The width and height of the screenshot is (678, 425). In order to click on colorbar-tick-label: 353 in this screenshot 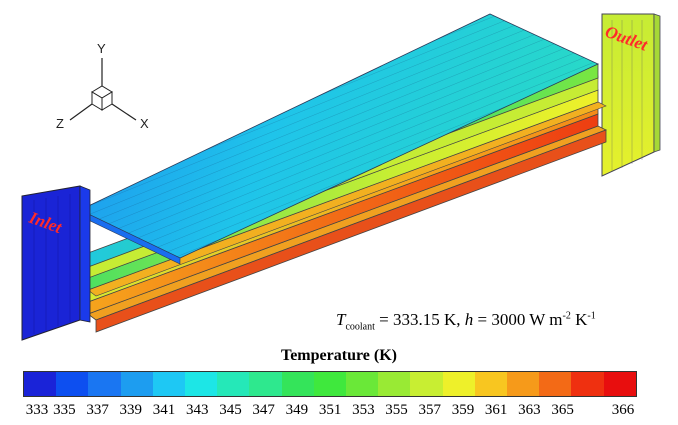, I will do `click(363, 410)`.